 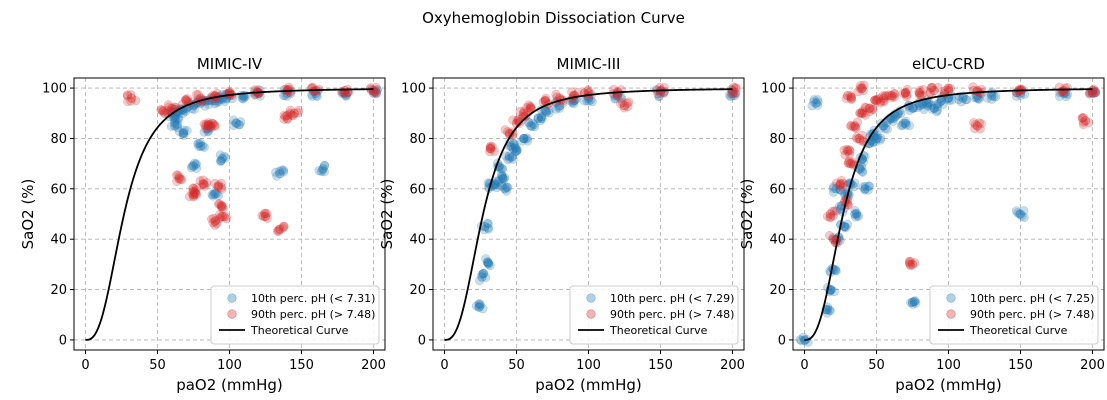 I want to click on panel-title: MIMIC-IV, so click(x=230, y=64).